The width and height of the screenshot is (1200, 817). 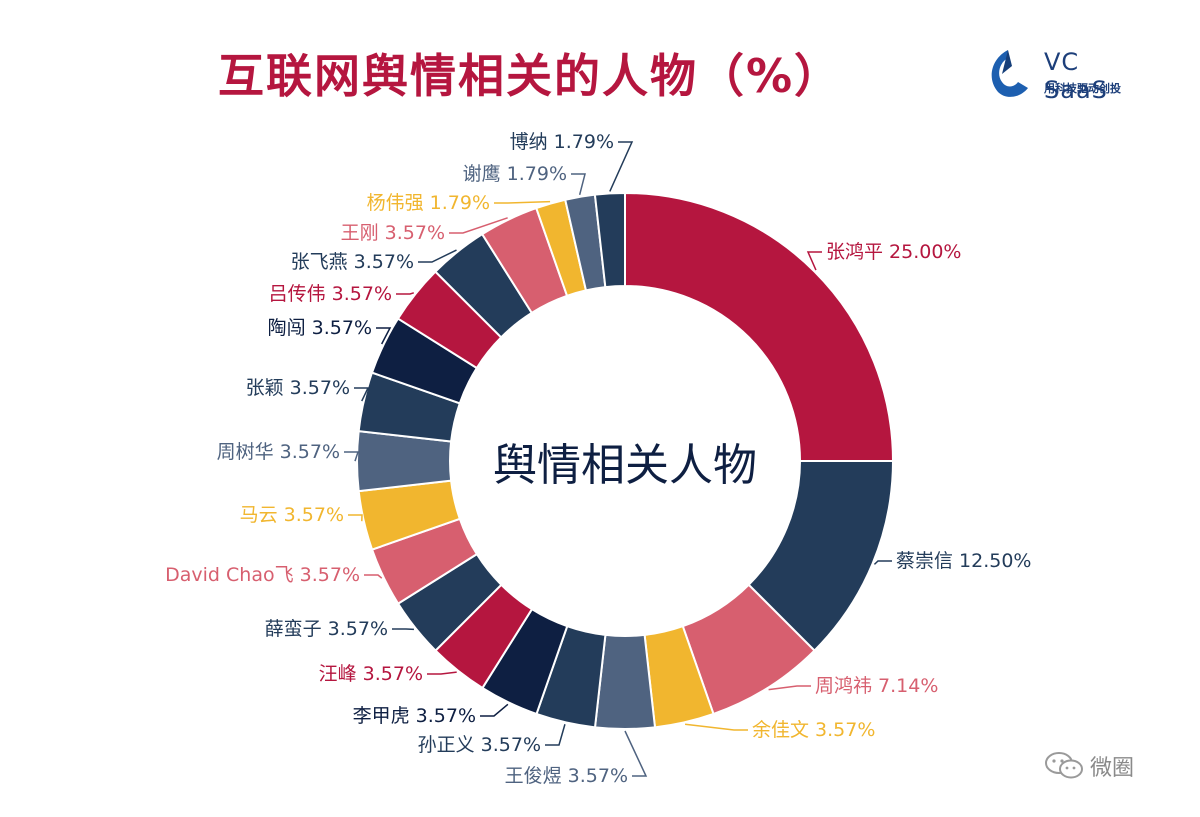 I want to click on watermark: 微圈, so click(x=1089, y=766).